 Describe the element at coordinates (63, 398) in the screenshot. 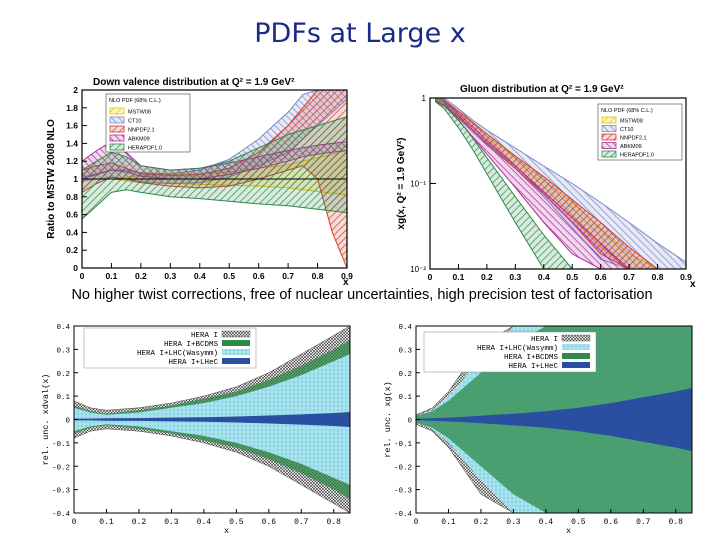

I see `y-tick-label: 0.1` at that location.